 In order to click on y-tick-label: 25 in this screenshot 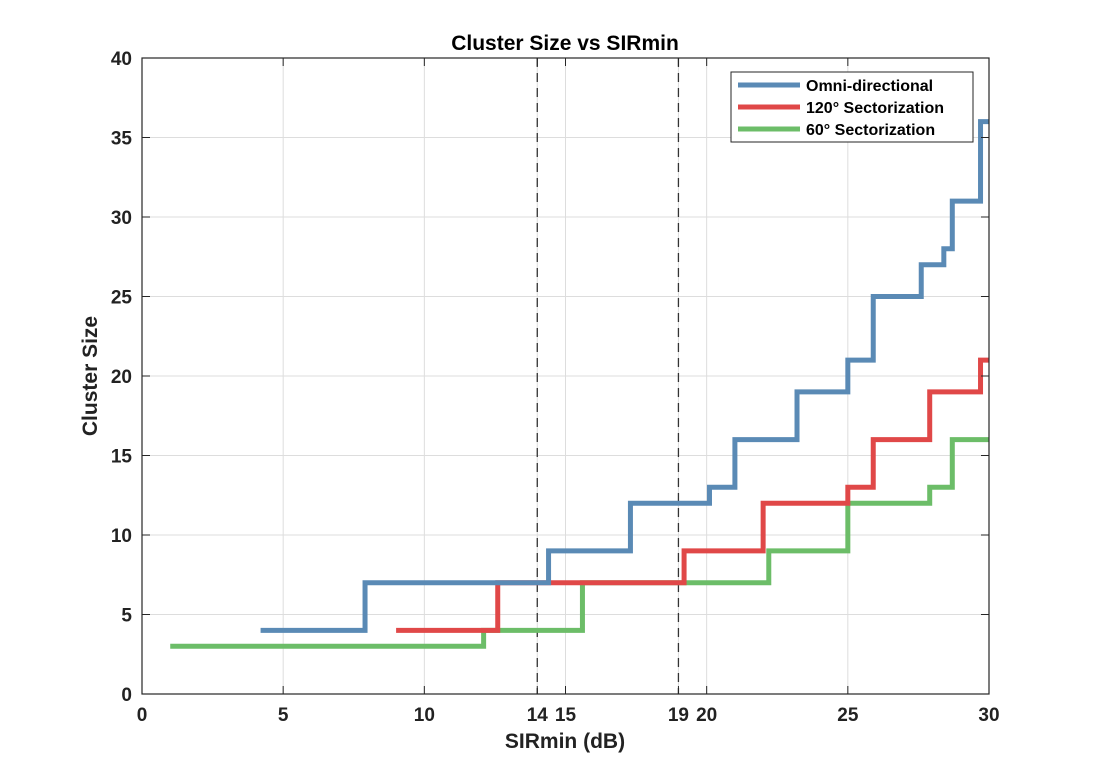, I will do `click(122, 298)`.